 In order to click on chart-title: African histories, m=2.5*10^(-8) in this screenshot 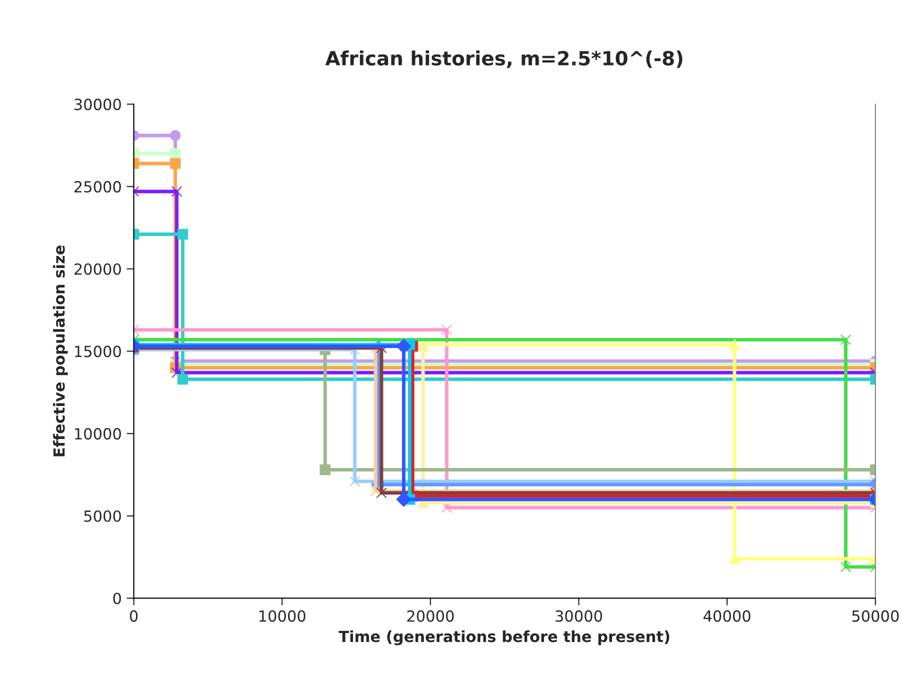, I will do `click(503, 59)`.